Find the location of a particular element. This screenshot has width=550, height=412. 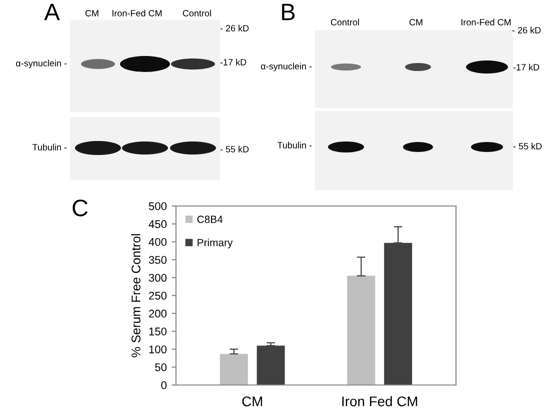

y-tick-label: 350 is located at coordinates (157, 260).